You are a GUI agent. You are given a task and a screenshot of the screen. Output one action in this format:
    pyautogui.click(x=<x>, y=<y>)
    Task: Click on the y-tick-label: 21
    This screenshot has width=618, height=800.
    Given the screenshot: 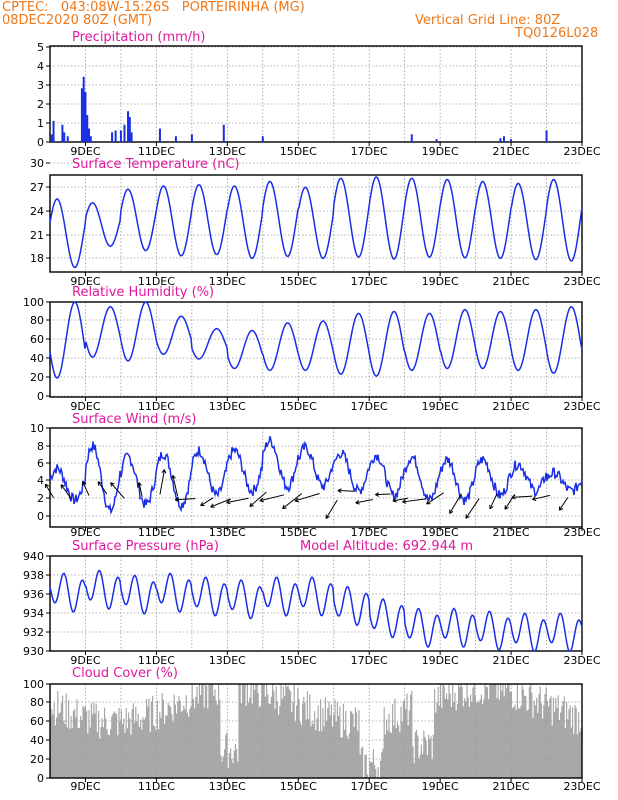 What is the action you would take?
    pyautogui.click(x=37, y=235)
    